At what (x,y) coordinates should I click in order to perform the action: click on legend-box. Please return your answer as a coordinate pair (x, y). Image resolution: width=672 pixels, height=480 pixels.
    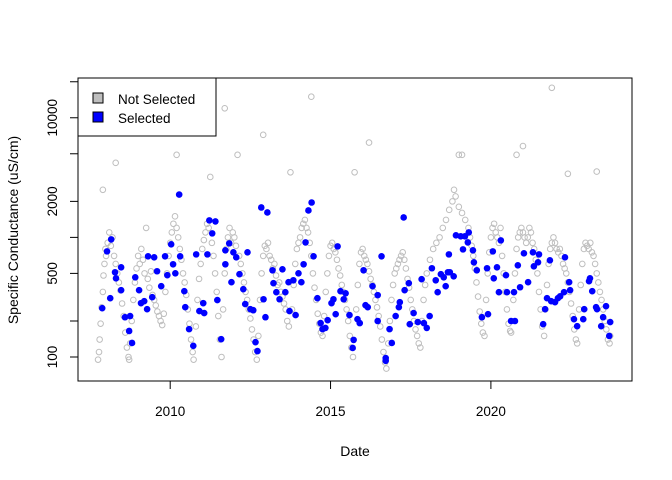
    Looking at the image, I should click on (147, 107).